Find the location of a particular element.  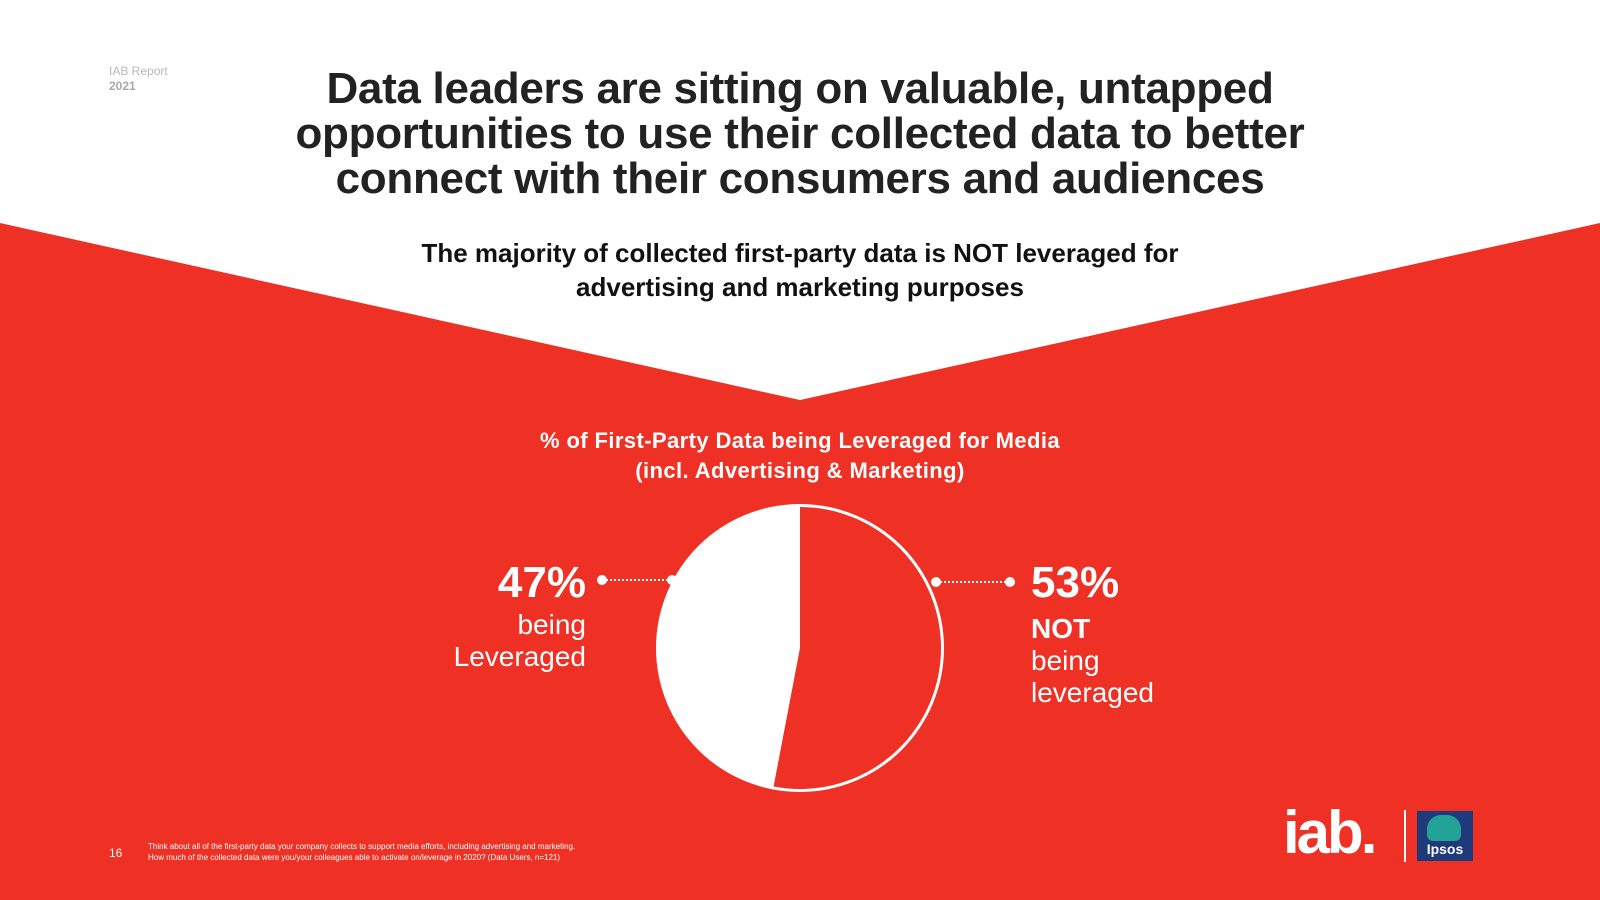

label-leveraged: 47% being Leveraged is located at coordinates (473, 615).